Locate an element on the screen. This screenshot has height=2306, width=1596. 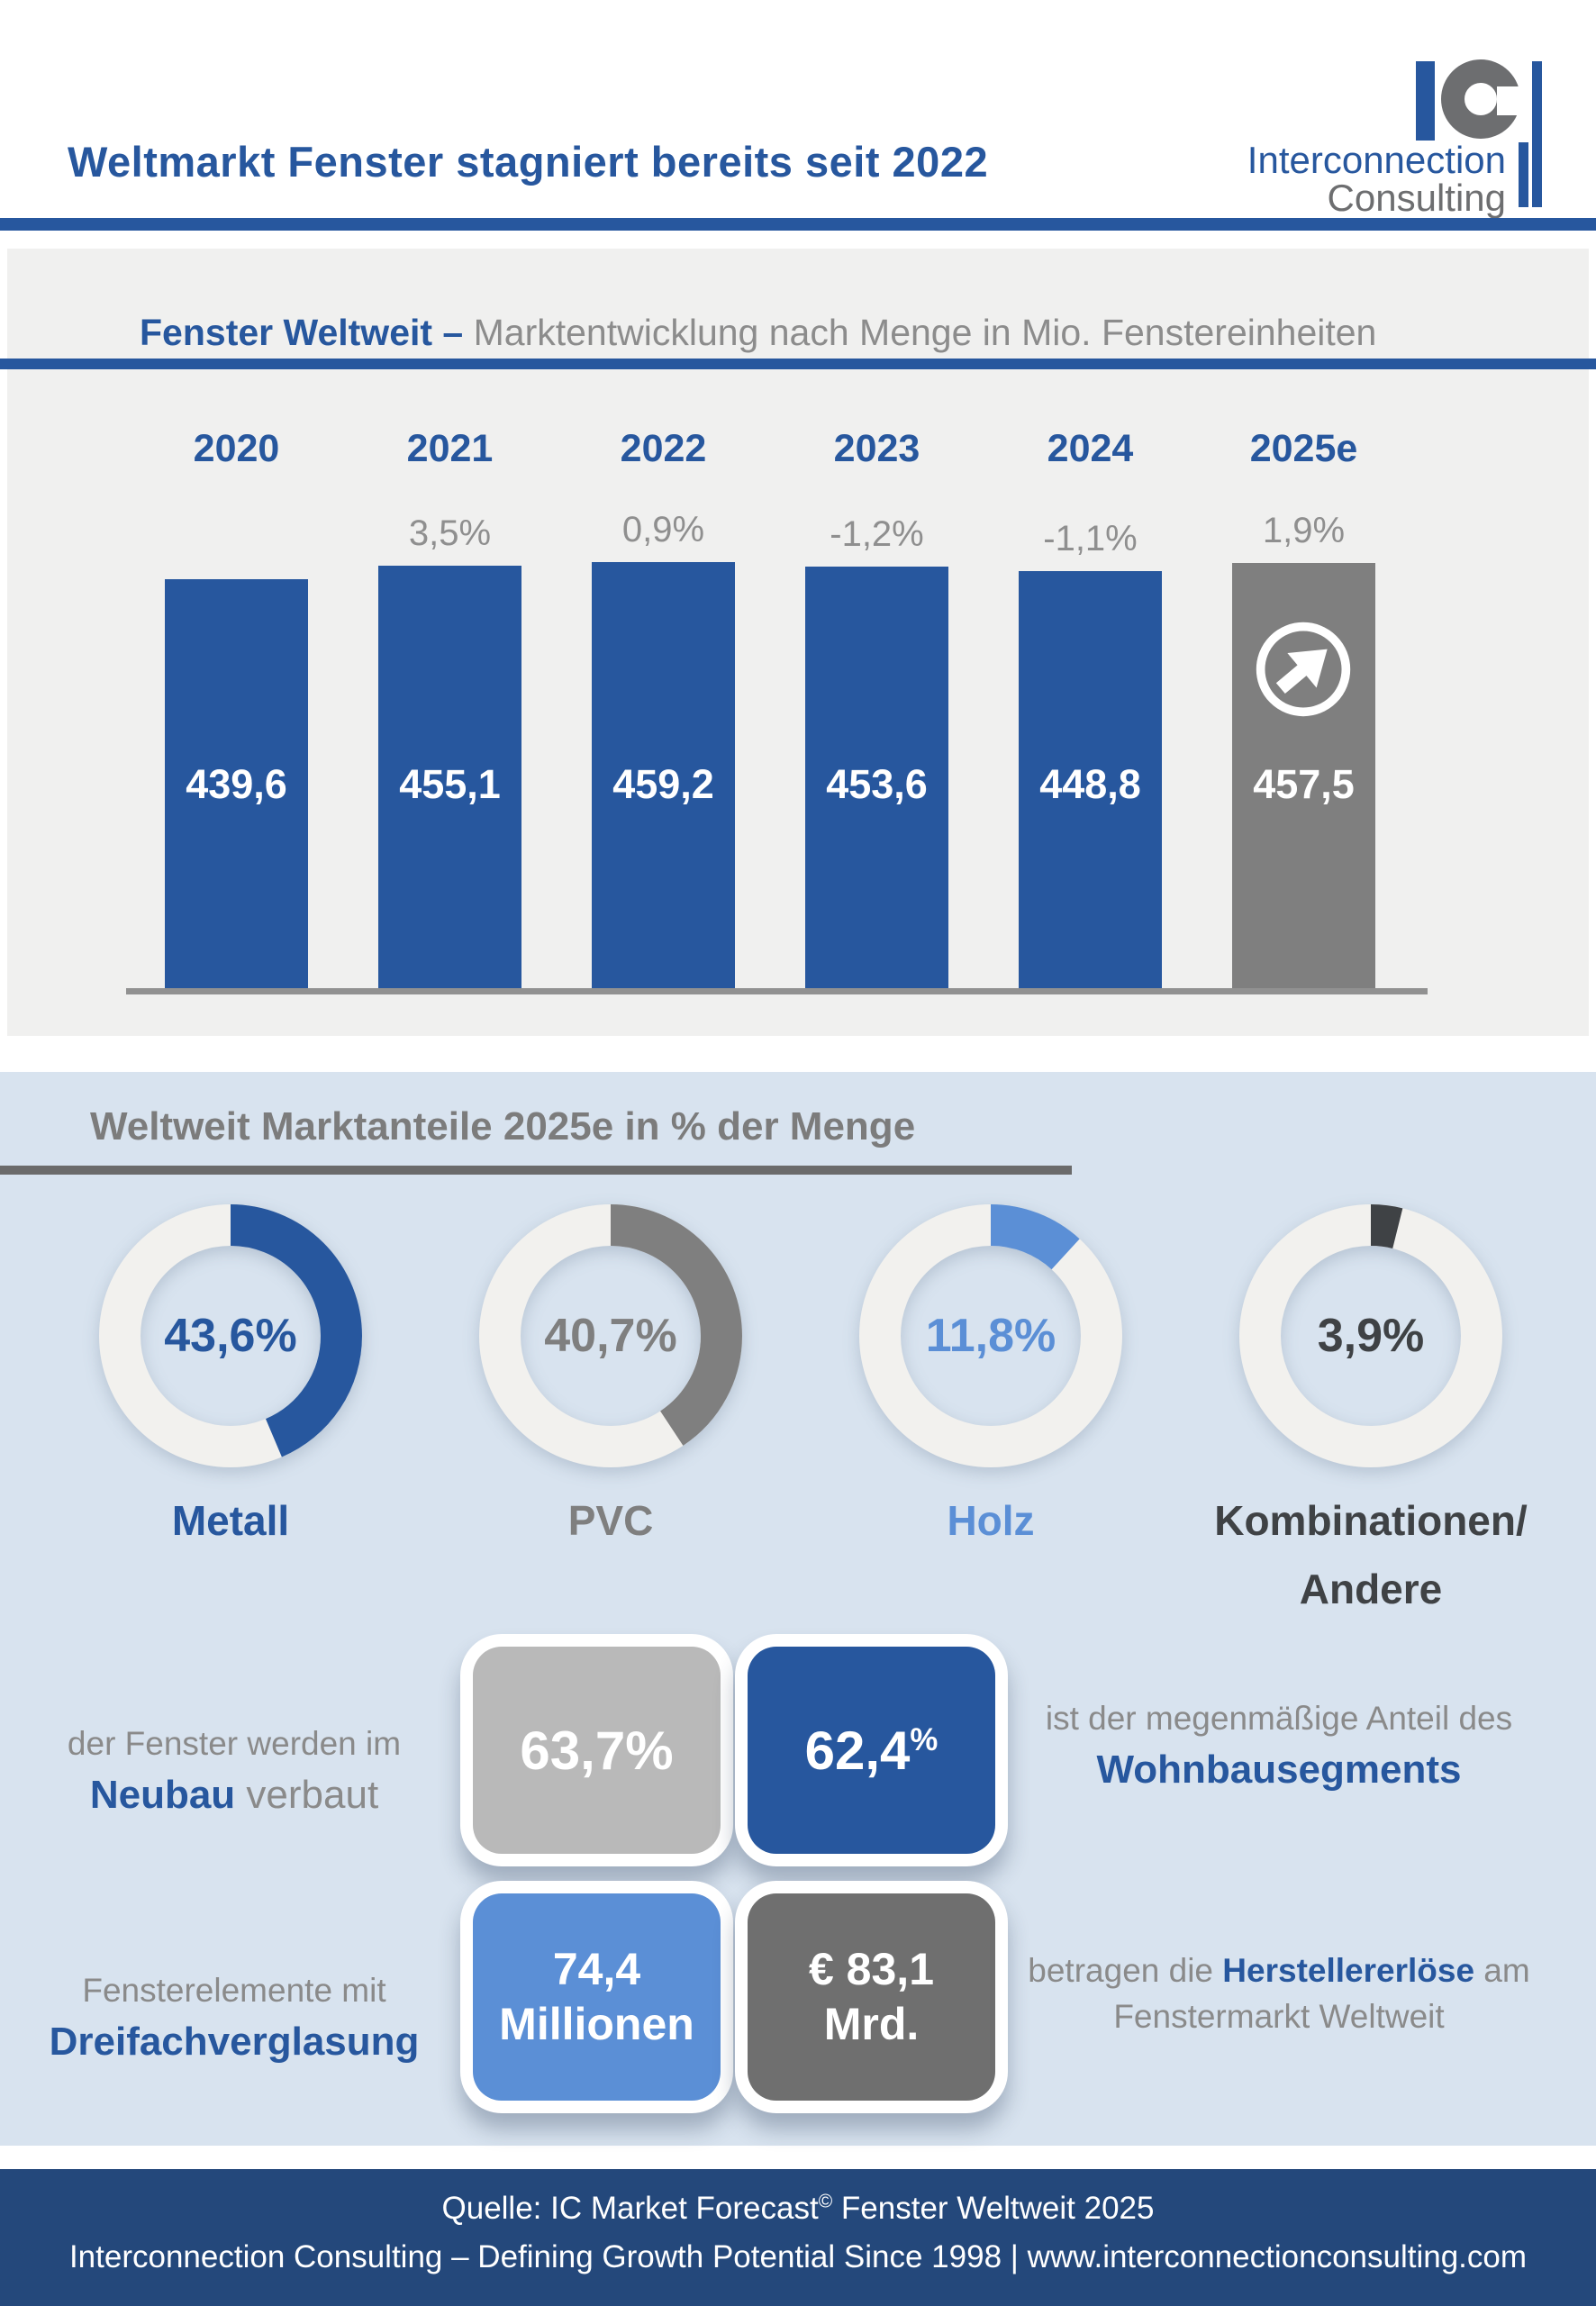
year-label-2021: 2021 is located at coordinates (450, 448).